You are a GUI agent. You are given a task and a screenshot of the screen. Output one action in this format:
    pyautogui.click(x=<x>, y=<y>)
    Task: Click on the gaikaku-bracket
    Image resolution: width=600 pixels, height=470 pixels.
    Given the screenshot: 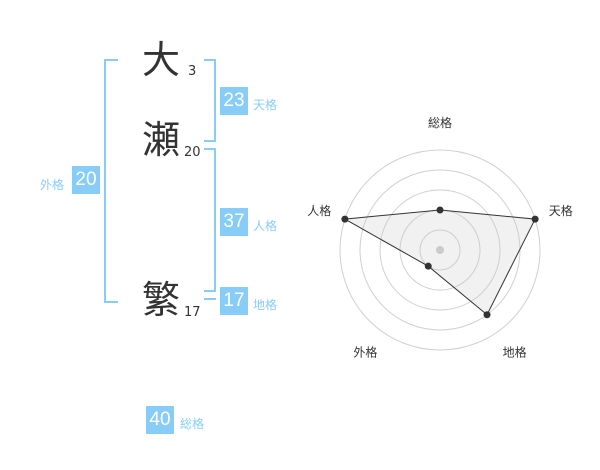 What is the action you would take?
    pyautogui.click(x=111, y=181)
    